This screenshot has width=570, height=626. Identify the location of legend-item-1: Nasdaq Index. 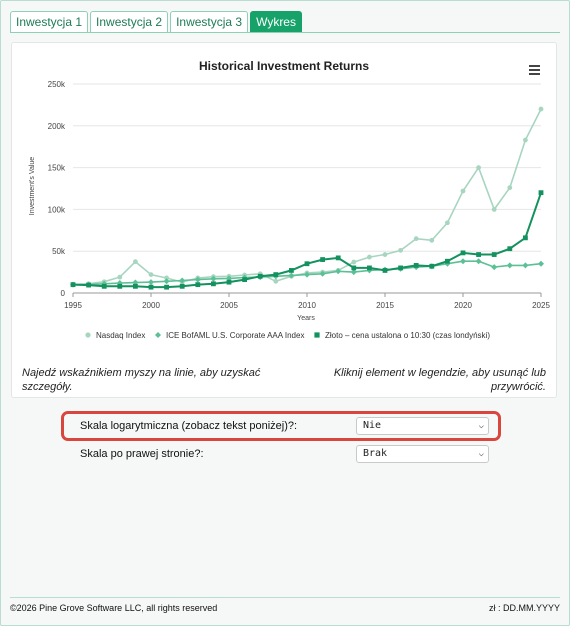
(115, 335).